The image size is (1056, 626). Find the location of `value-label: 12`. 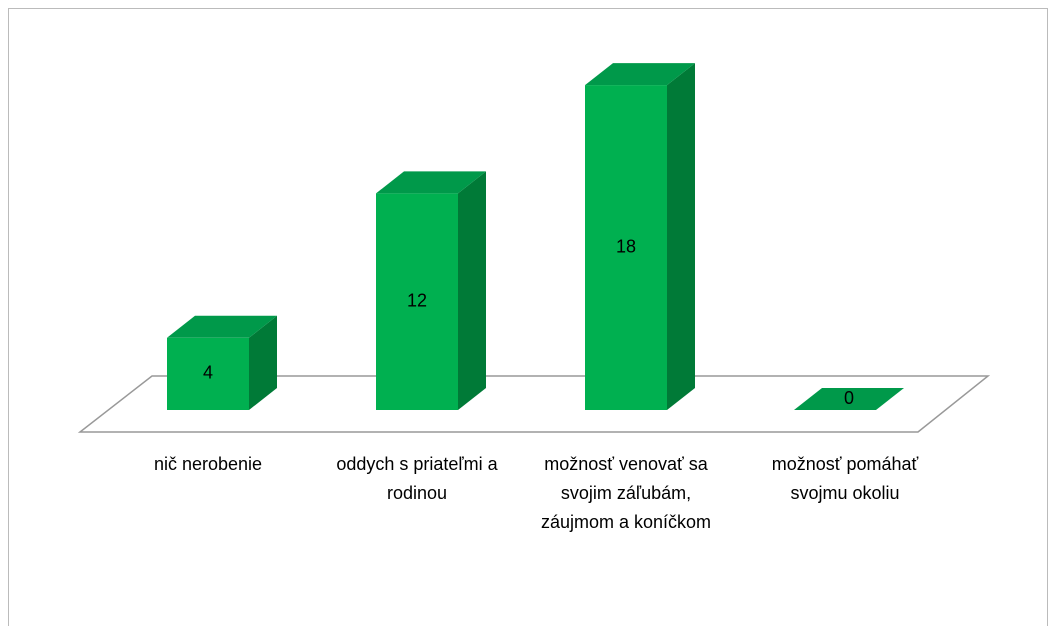

value-label: 12 is located at coordinates (417, 300).